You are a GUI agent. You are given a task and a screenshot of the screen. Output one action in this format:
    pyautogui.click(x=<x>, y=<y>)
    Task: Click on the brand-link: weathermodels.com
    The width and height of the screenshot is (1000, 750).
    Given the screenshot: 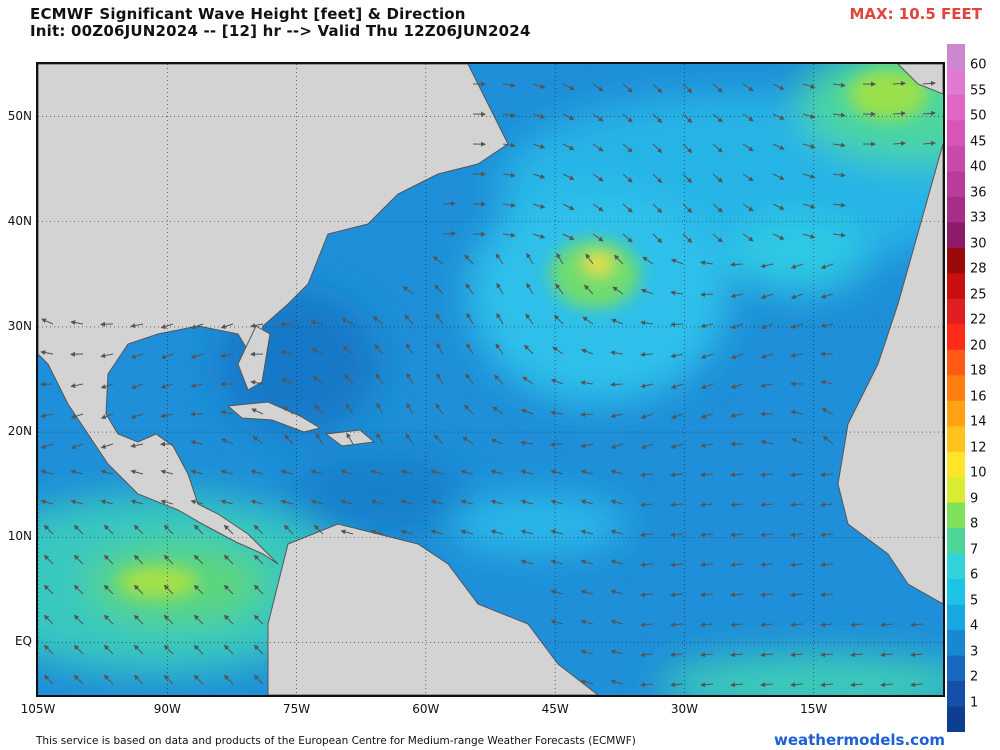 What is the action you would take?
    pyautogui.click(x=859, y=740)
    